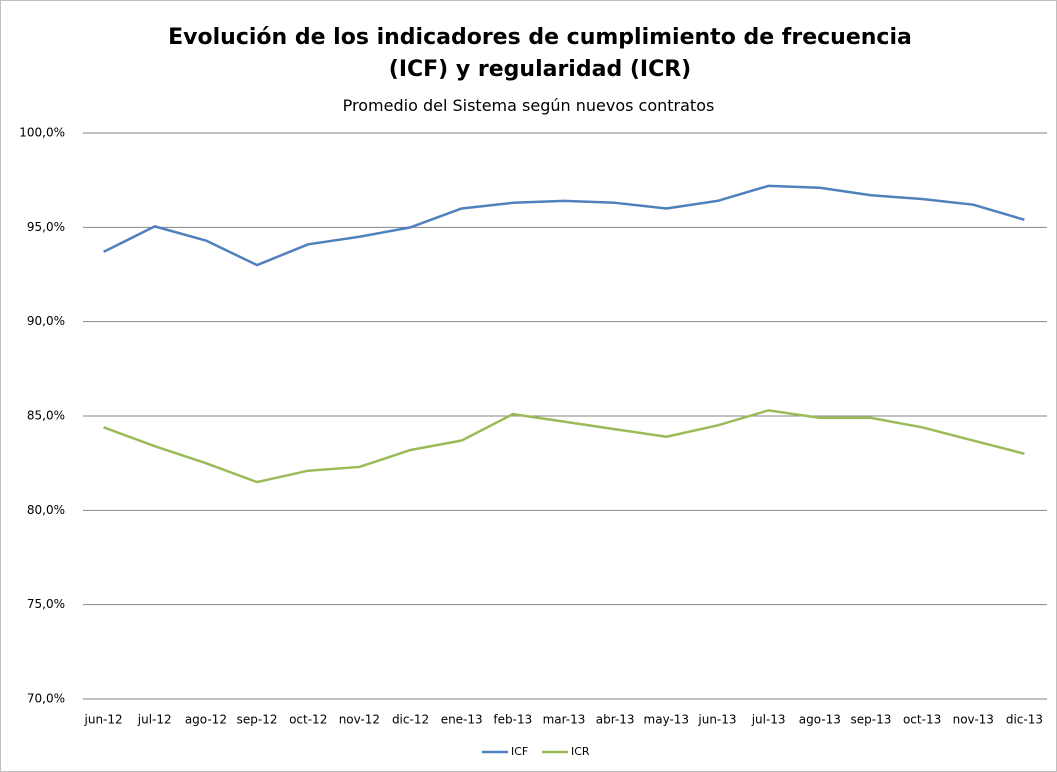  What do you see at coordinates (667, 720) in the screenshot?
I see `x-tick-label: may-13` at bounding box center [667, 720].